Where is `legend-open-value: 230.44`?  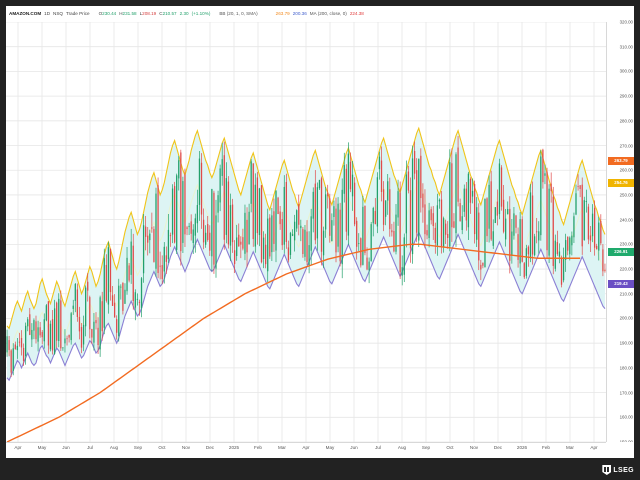
legend-open-value: 230.44 is located at coordinates (109, 13).